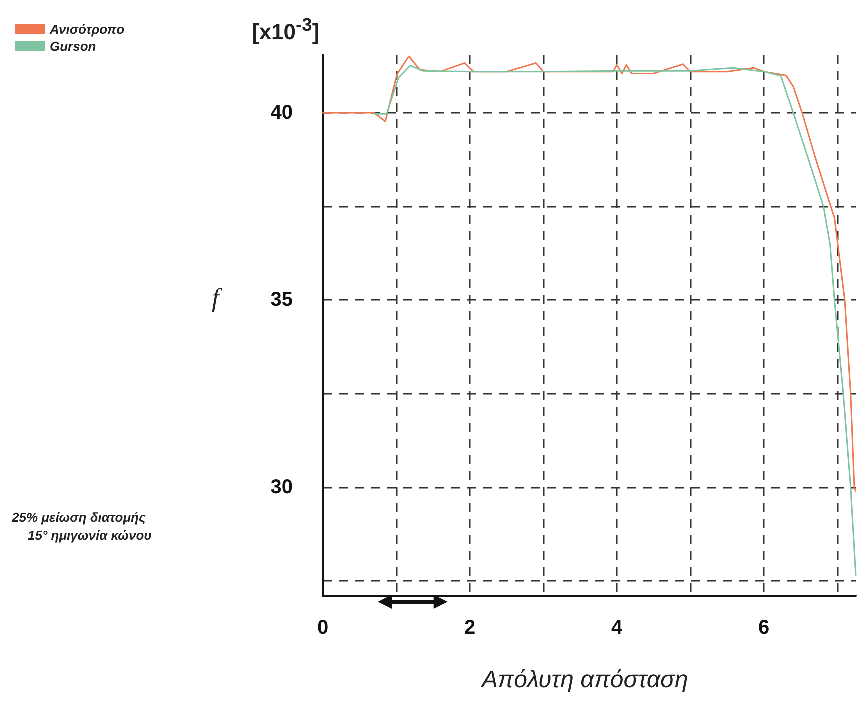 This screenshot has width=857, height=715. Describe the element at coordinates (217, 298) in the screenshot. I see `y-axis-title: f` at that location.